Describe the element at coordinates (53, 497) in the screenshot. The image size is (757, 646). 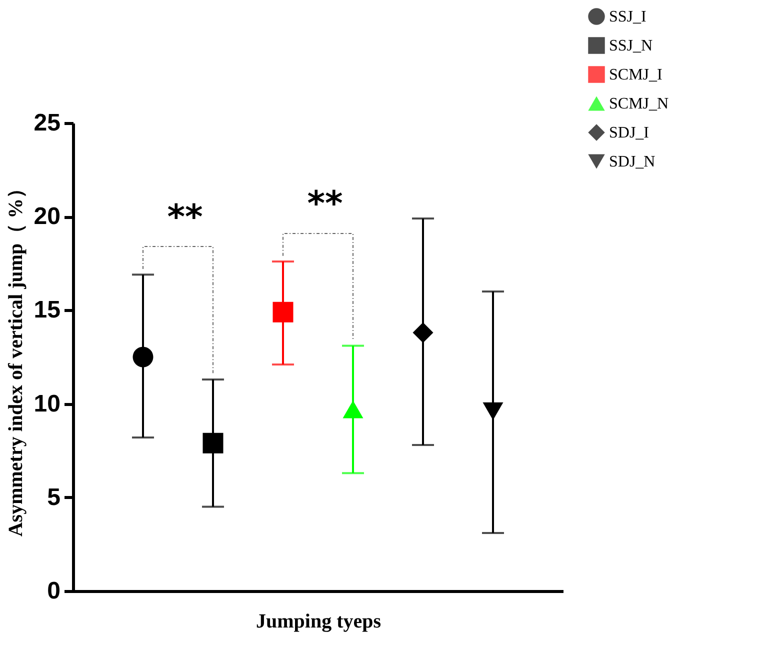
I see `y-tick-label: 5` at that location.